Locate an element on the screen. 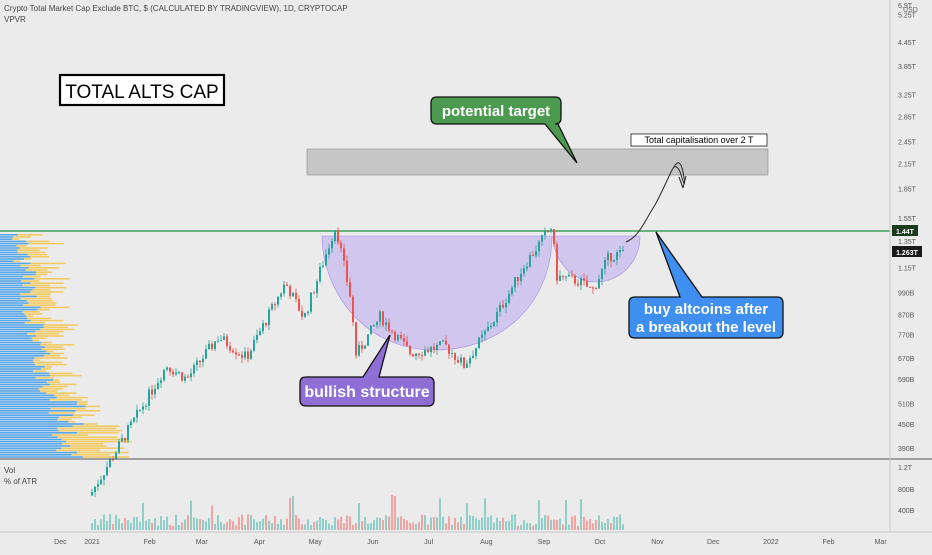 This screenshot has height=555, width=932. structure-callout is located at coordinates (367, 370).